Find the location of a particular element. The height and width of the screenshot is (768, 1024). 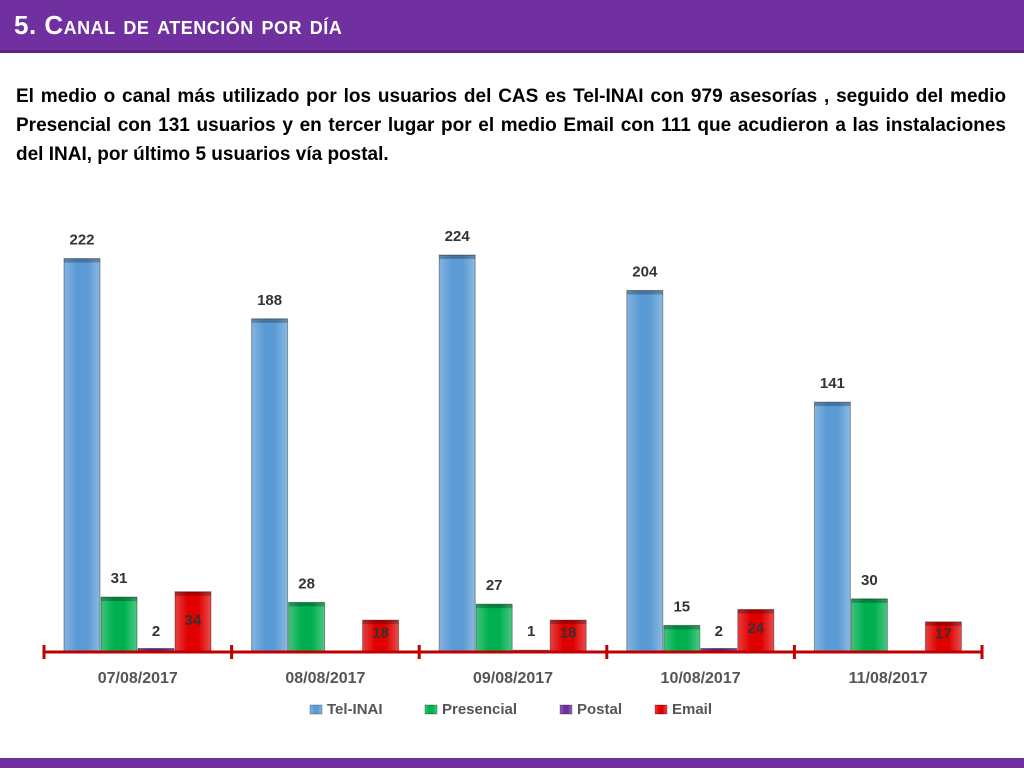

data-label-postal-3: 1 is located at coordinates (531, 631).